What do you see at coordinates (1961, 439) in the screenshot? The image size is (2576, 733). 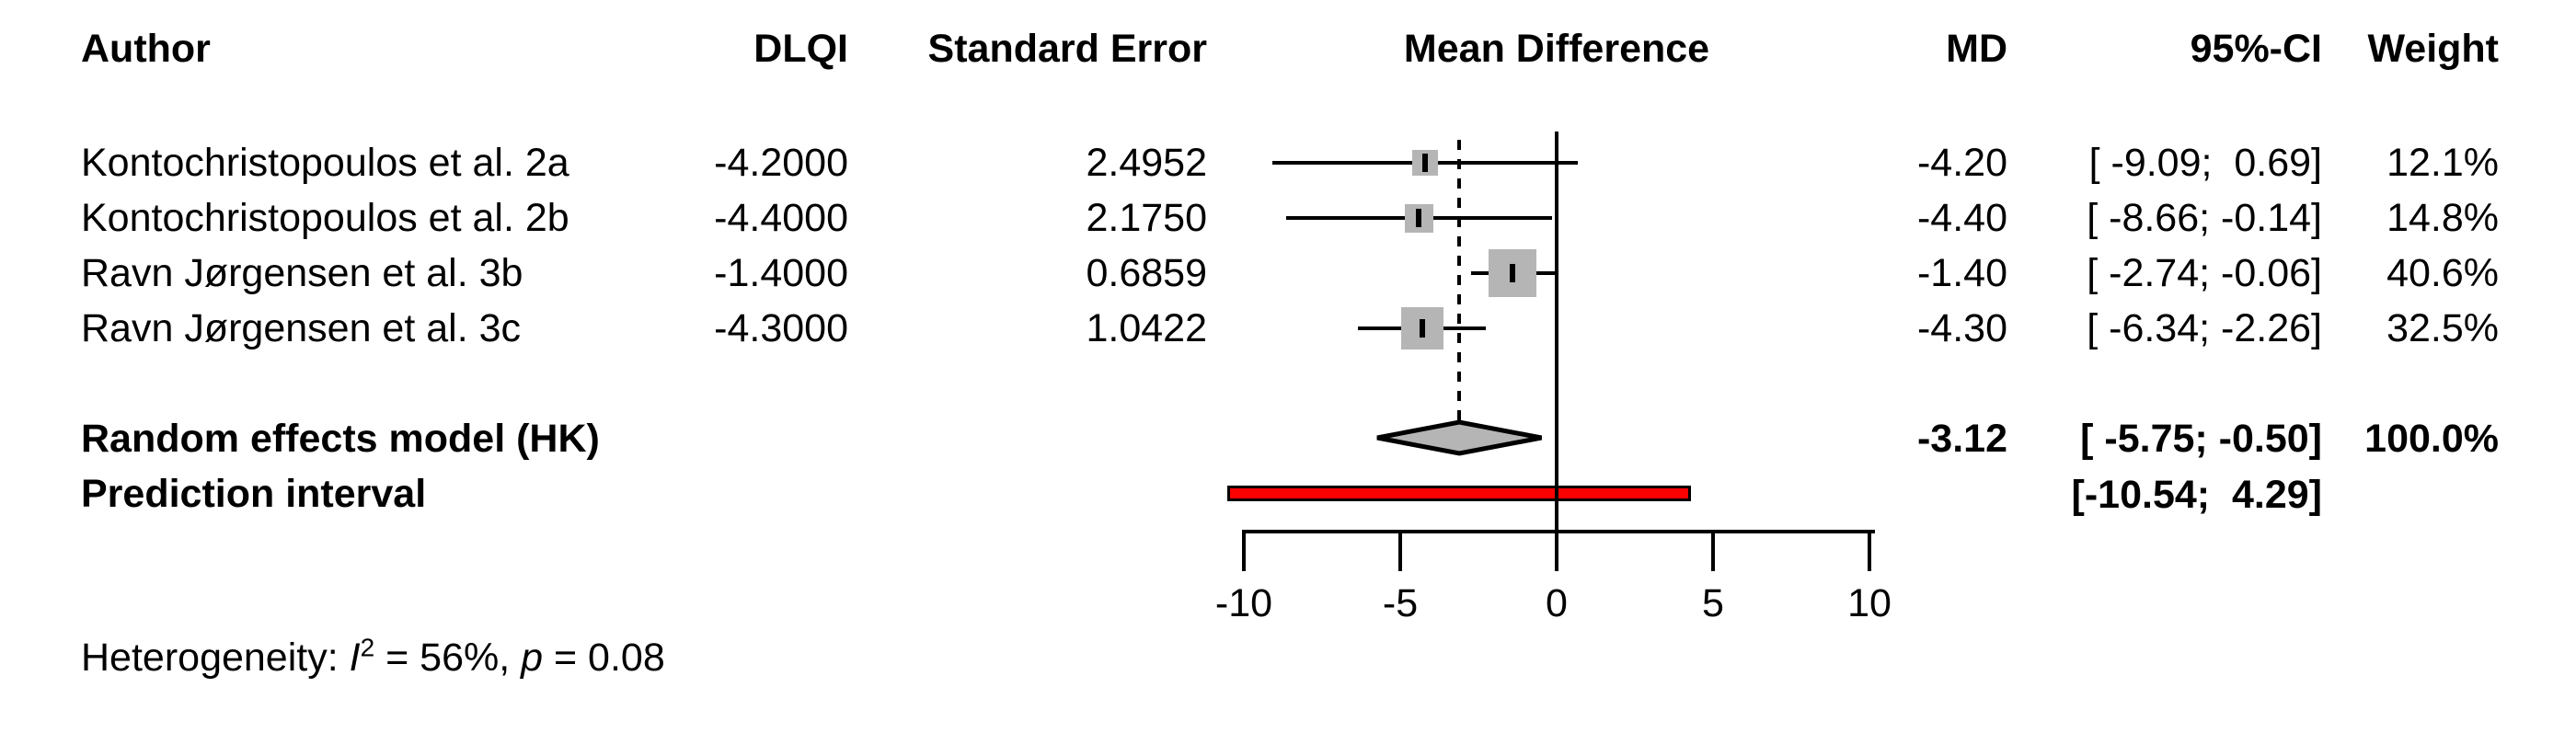 I see `summary-md: -3.12` at bounding box center [1961, 439].